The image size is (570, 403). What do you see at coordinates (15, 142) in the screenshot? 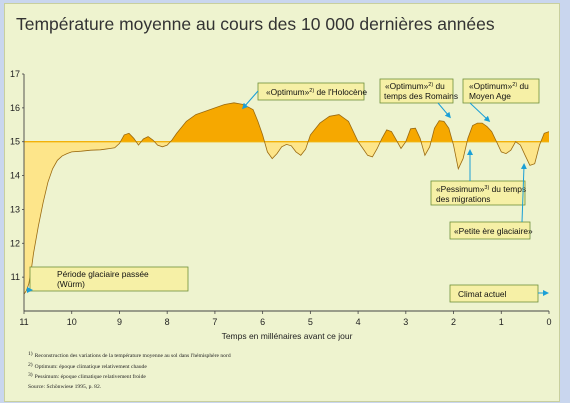
I see `y-tick-label: 15` at bounding box center [15, 142].